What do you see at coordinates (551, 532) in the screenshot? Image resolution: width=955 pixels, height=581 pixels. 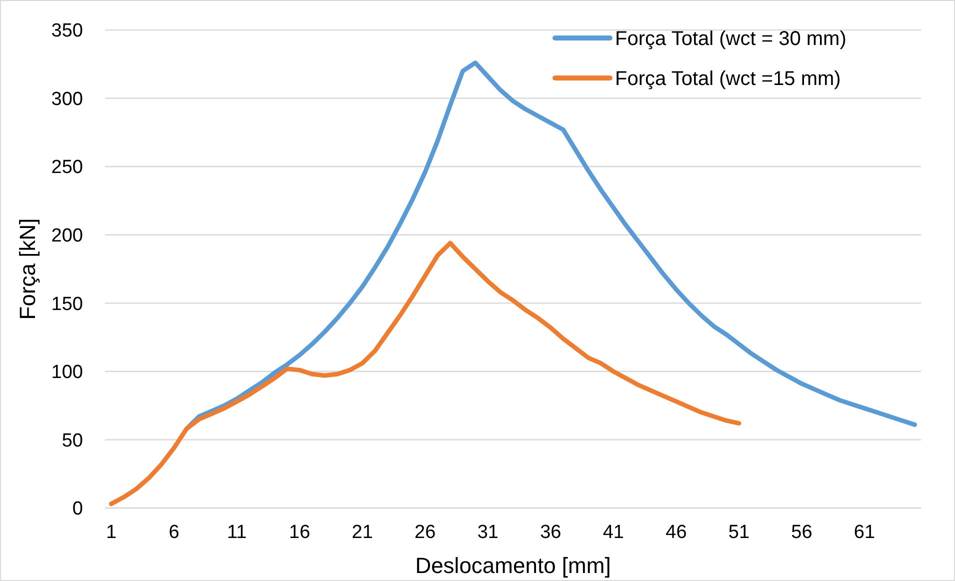 I see `x-tick-label: 36` at bounding box center [551, 532].